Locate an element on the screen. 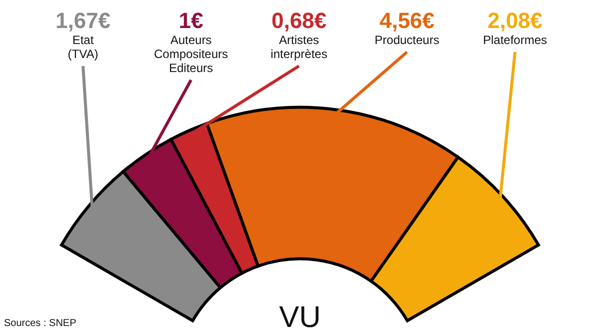  source-note: Sources : SNEP is located at coordinates (40, 323).